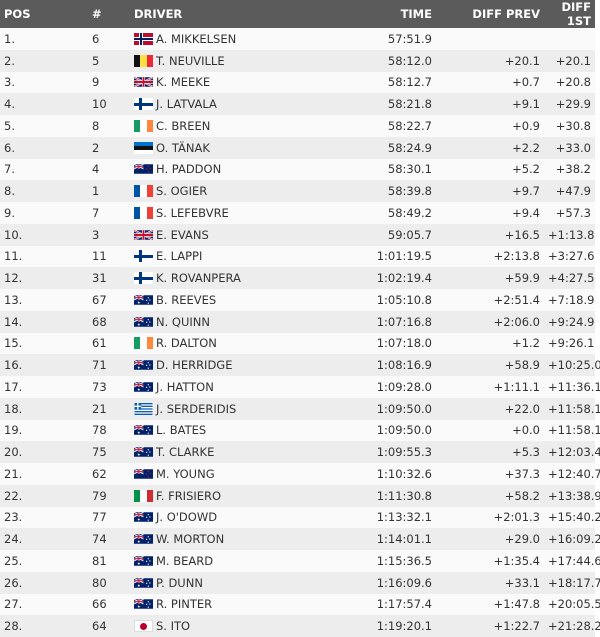 The height and width of the screenshot is (637, 600). Describe the element at coordinates (196, 408) in the screenshot. I see `driver-name: J. SERDERIDIS` at that location.